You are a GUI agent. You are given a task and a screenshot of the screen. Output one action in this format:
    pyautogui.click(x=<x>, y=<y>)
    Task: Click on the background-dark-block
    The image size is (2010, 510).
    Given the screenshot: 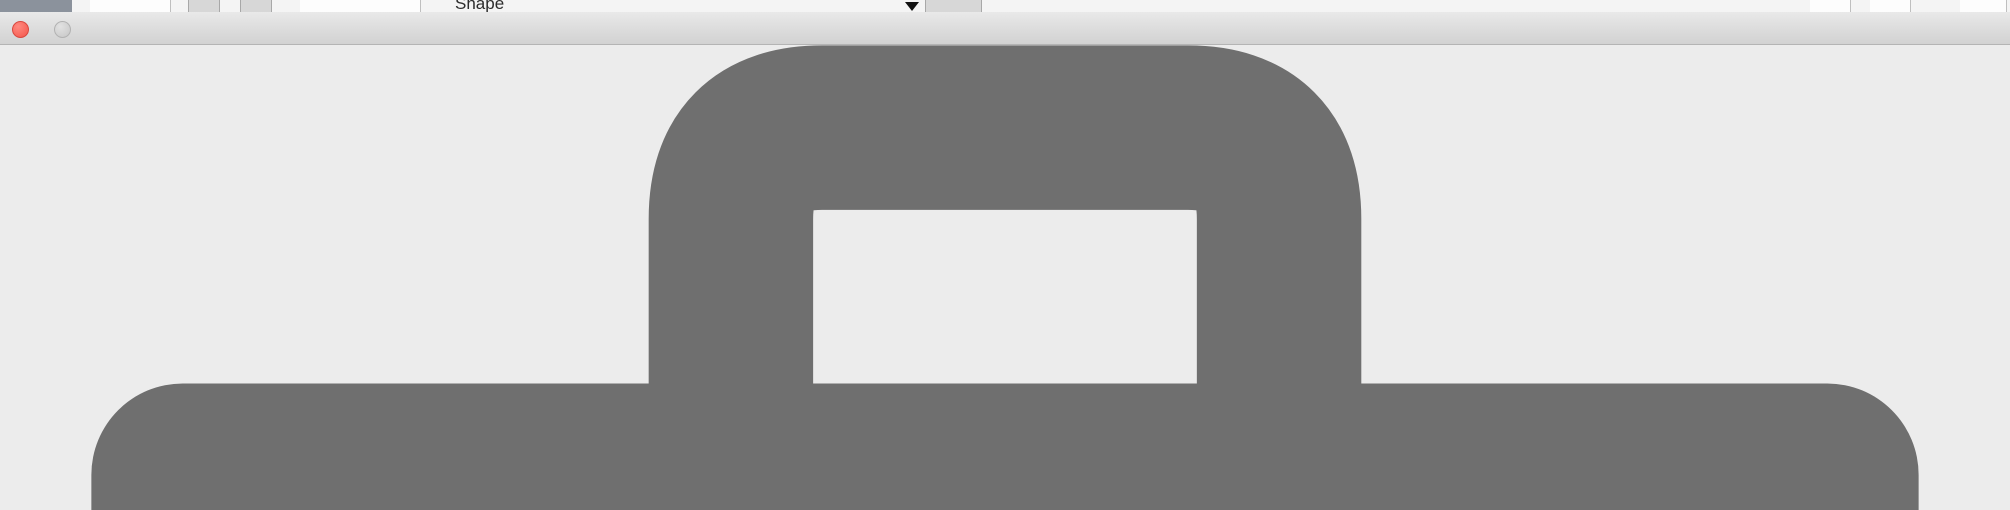 What is the action you would take?
    pyautogui.click(x=36, y=6)
    